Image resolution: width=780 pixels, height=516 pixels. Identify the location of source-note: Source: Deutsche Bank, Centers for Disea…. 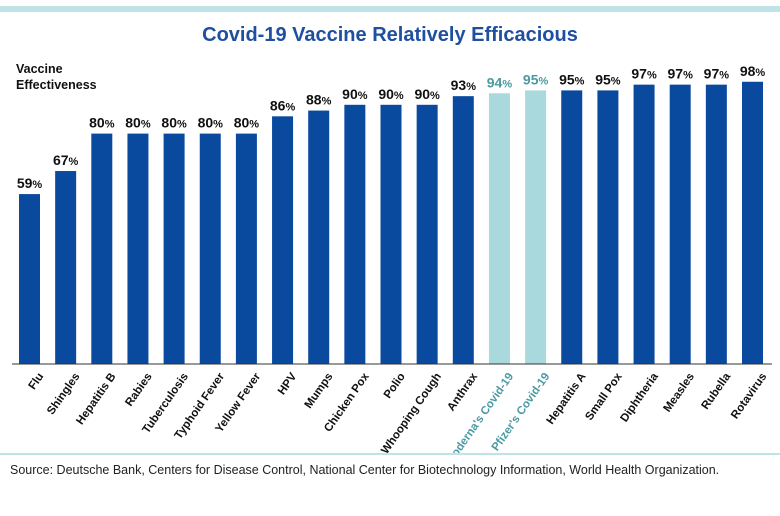
(365, 470).